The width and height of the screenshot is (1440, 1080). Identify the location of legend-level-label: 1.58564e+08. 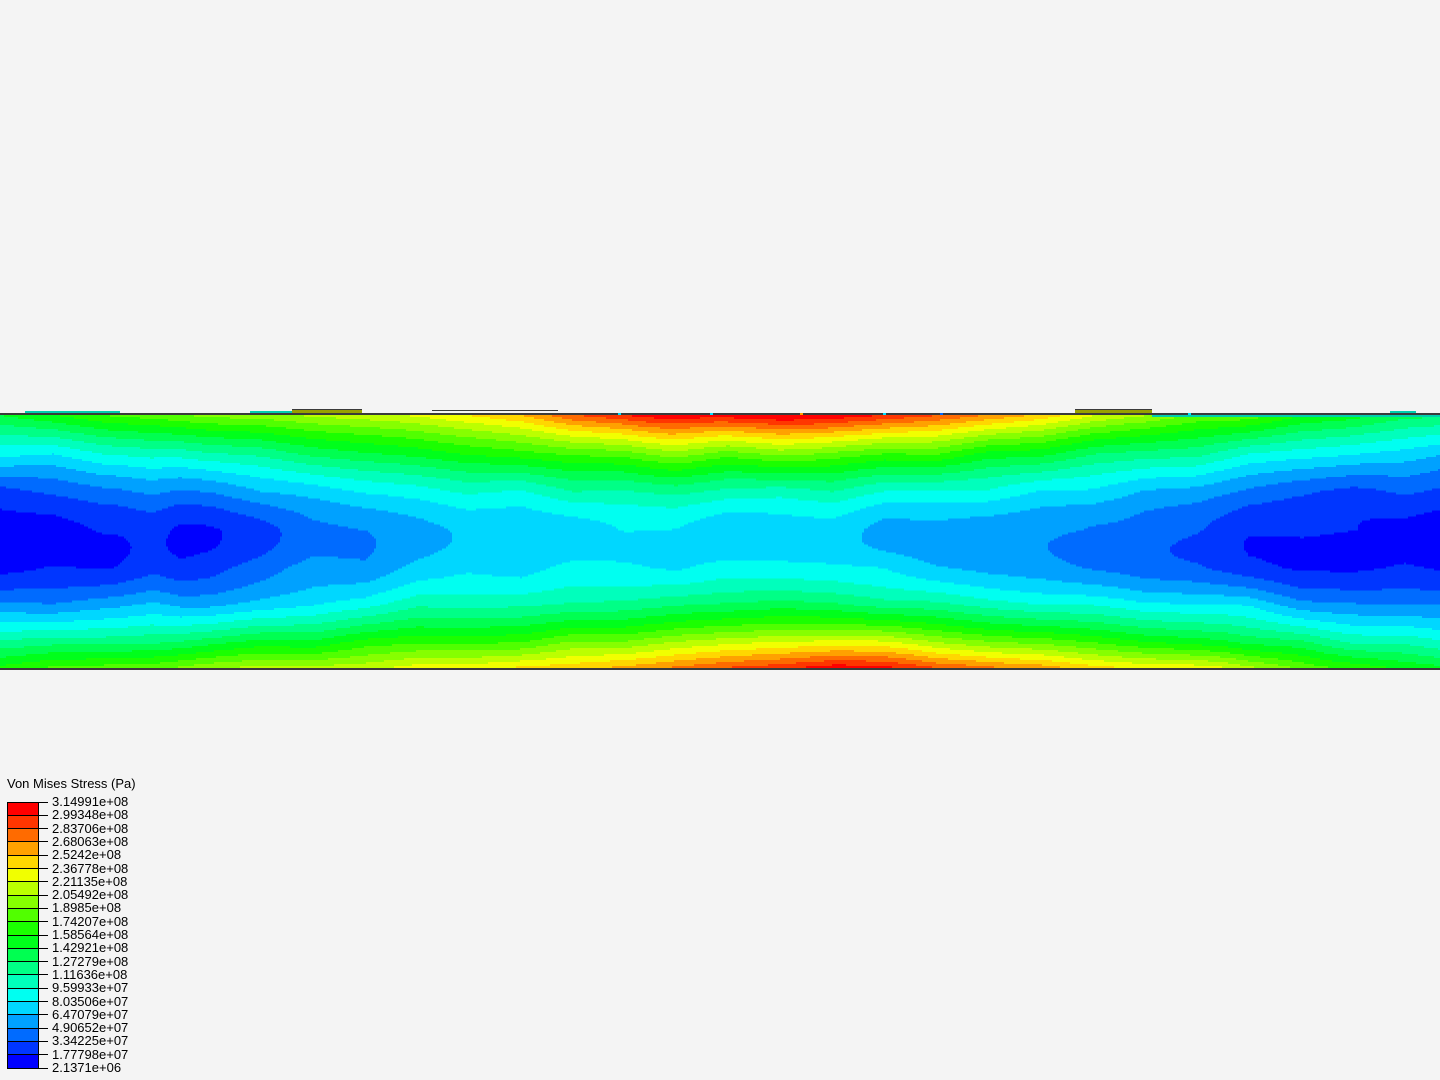
(90, 934).